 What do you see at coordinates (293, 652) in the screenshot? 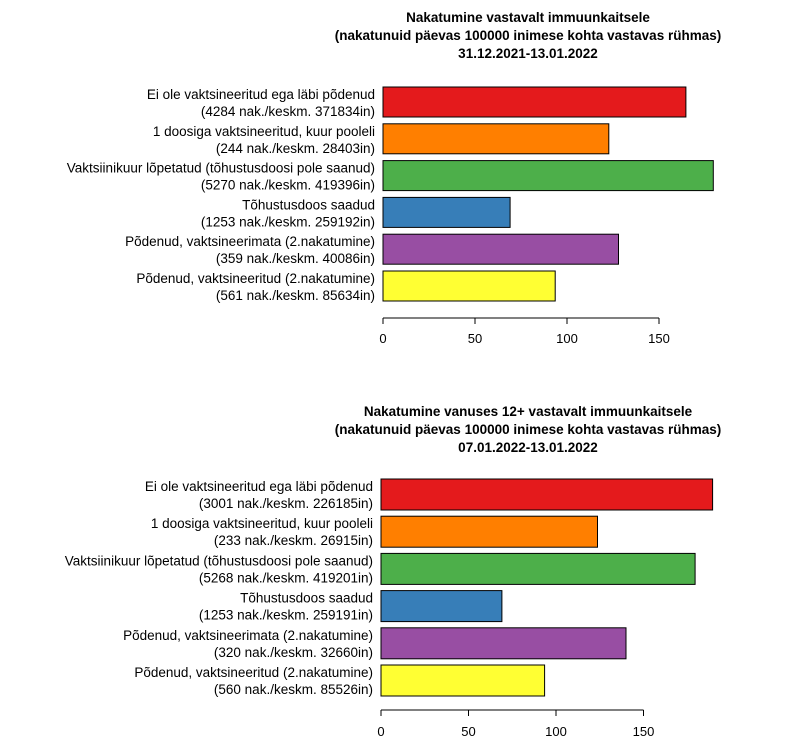
I see `category-count-label: (320 nak./keskm. 32660in)` at bounding box center [293, 652].